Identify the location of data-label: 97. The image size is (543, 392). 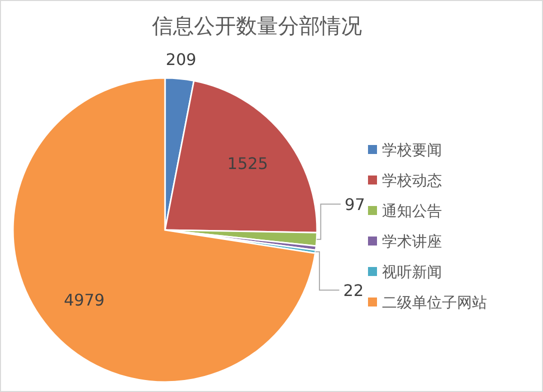
(355, 204).